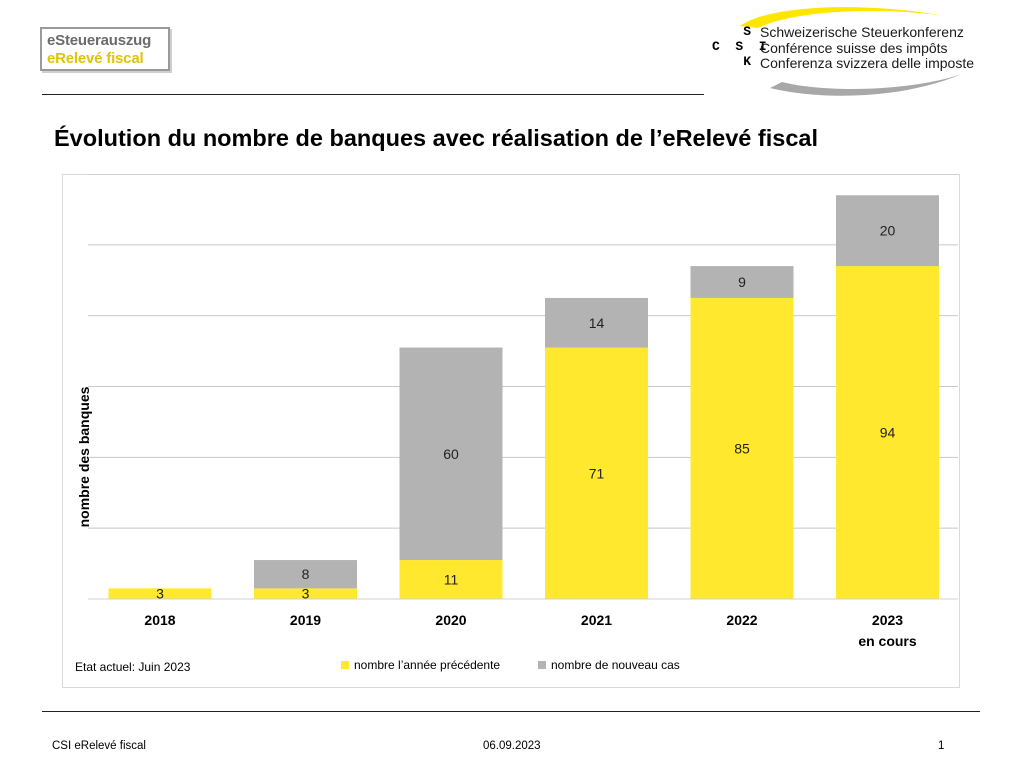 The height and width of the screenshot is (768, 1024). I want to click on legend-item-previous: nombre l’année précédente, so click(420, 665).